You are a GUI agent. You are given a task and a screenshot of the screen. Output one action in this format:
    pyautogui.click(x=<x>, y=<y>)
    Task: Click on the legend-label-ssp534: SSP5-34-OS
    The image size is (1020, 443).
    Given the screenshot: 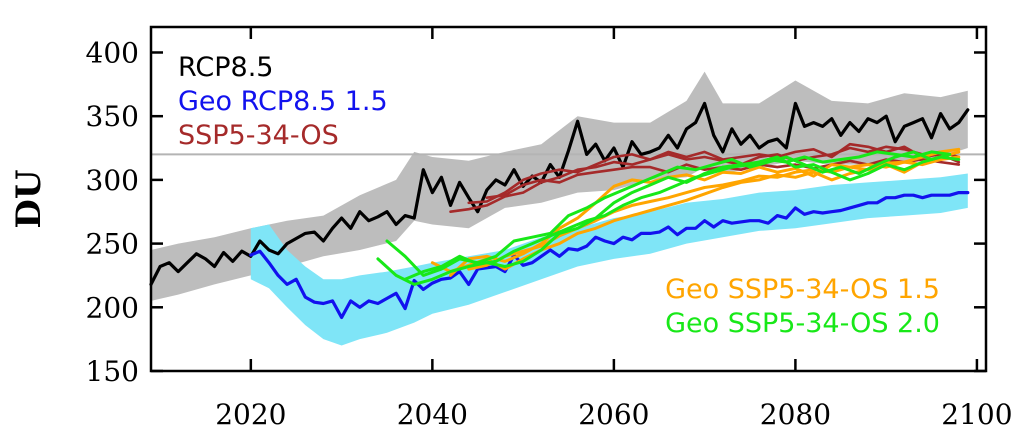 What is the action you would take?
    pyautogui.click(x=258, y=135)
    